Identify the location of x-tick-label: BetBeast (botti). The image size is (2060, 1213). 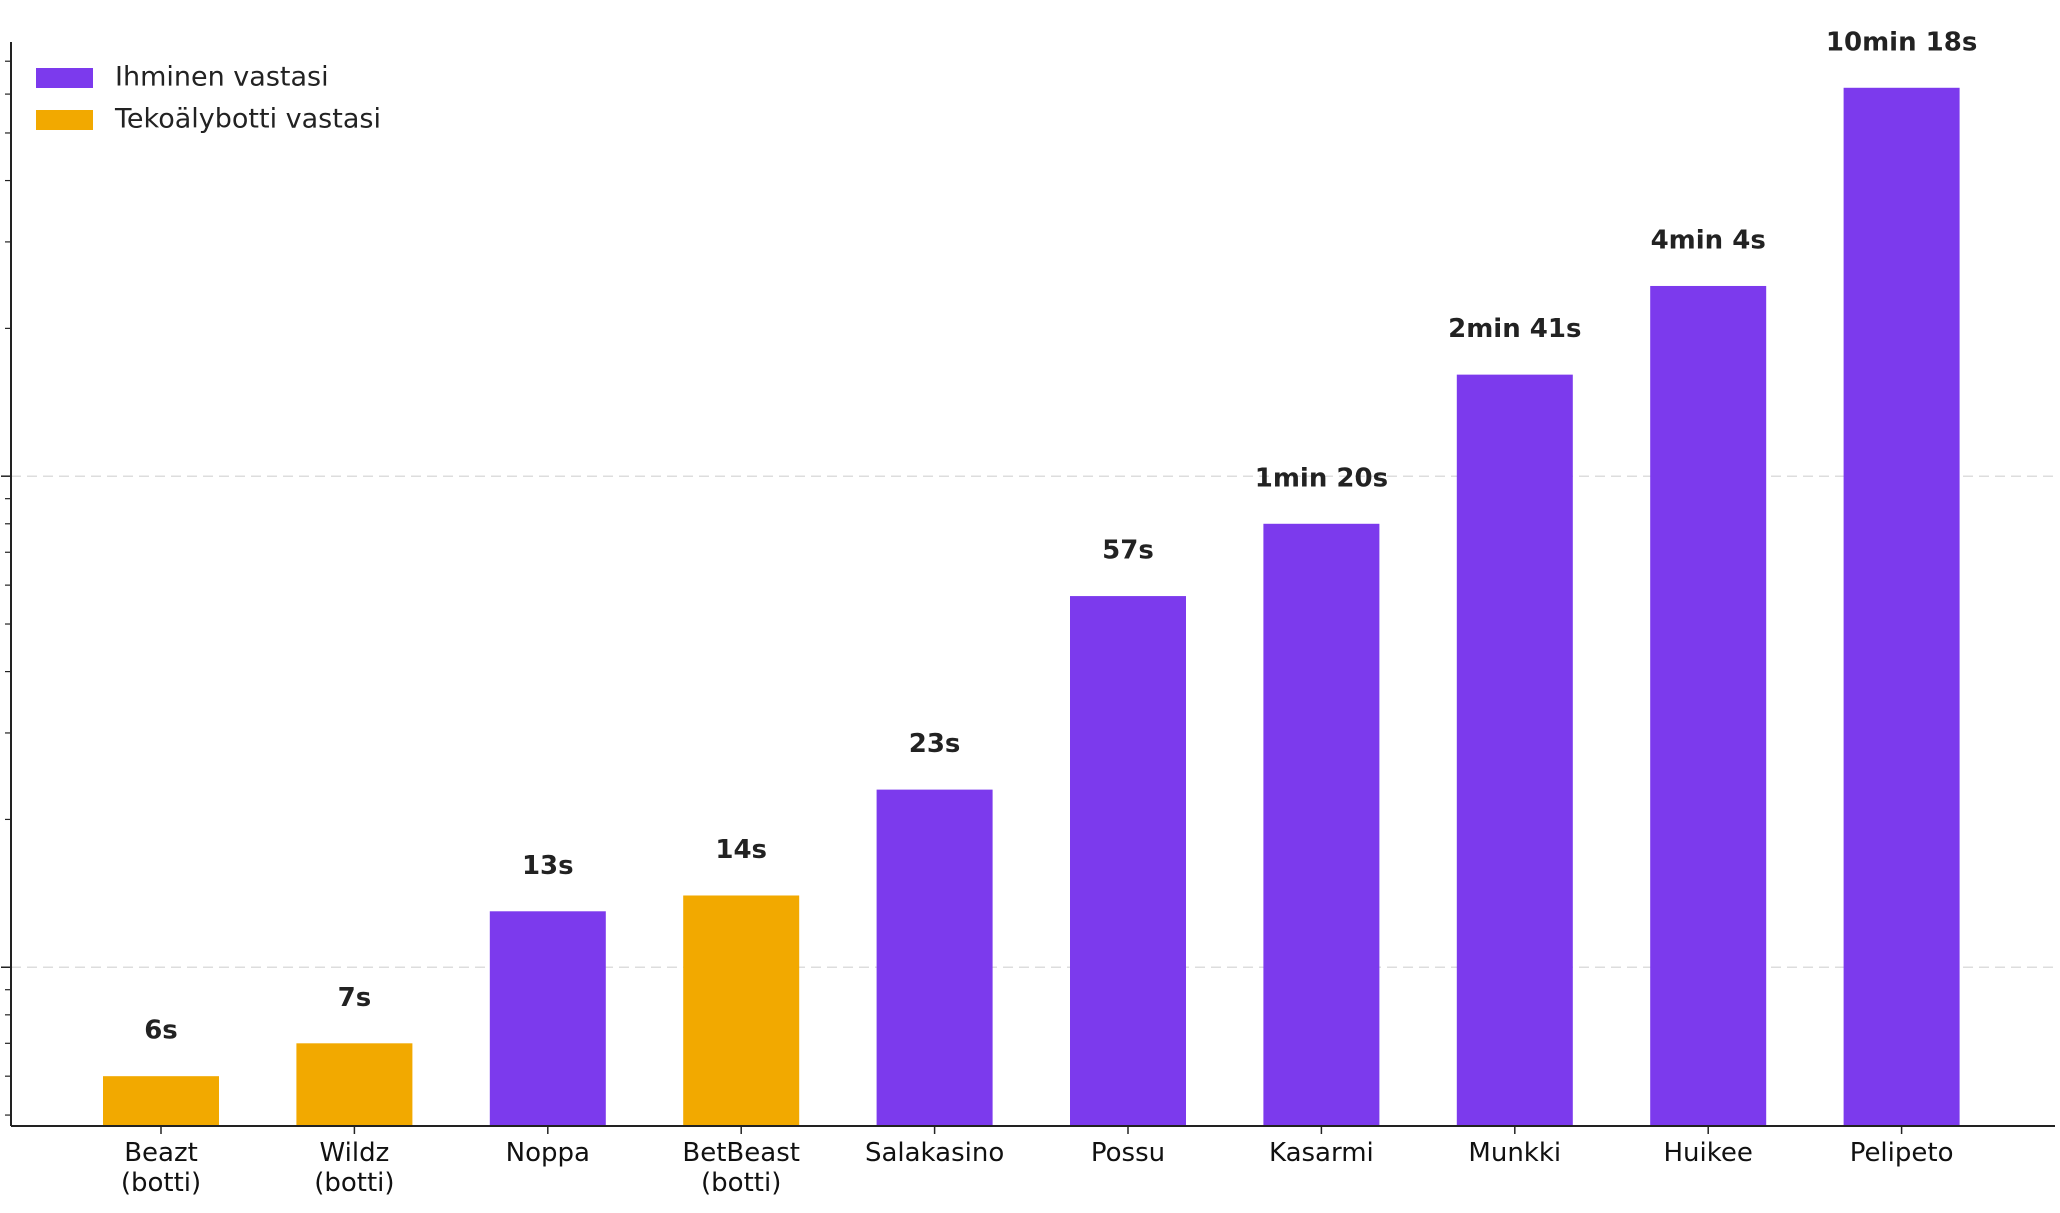
(741, 1168).